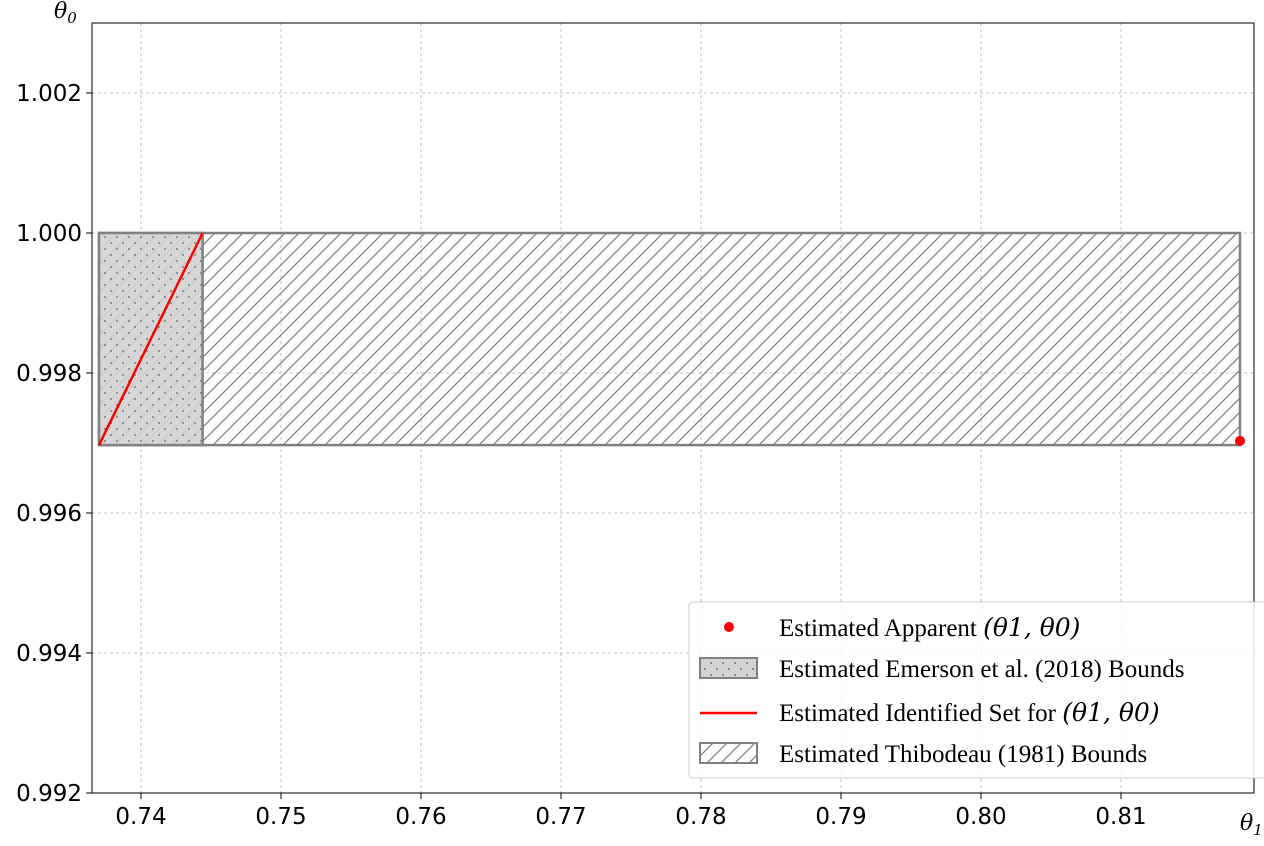 This screenshot has width=1264, height=846. I want to click on legend-marker-thibodeau, so click(728, 753).